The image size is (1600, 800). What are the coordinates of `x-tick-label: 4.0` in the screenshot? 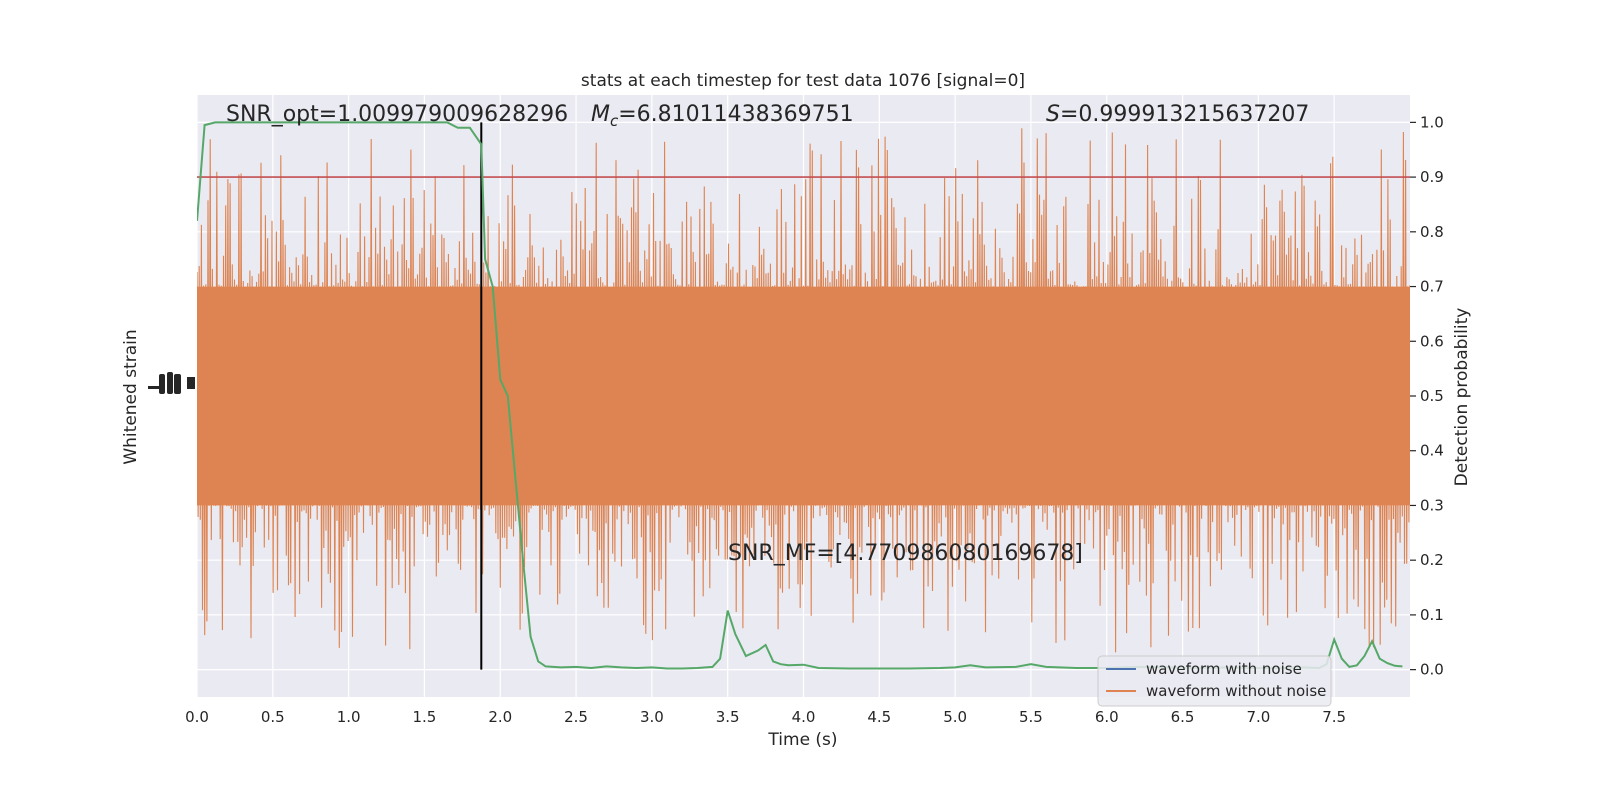 It's located at (804, 717).